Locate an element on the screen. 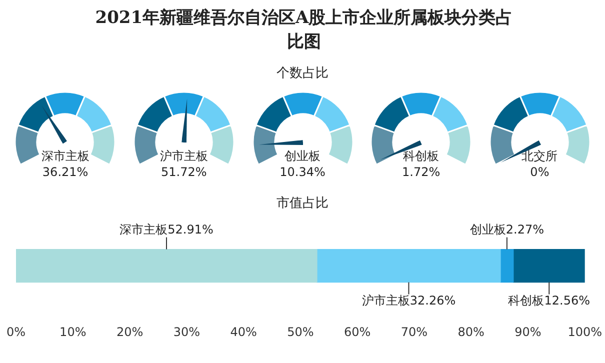 The width and height of the screenshot is (605, 363). text: 沪市主板32.26% is located at coordinates (409, 300).